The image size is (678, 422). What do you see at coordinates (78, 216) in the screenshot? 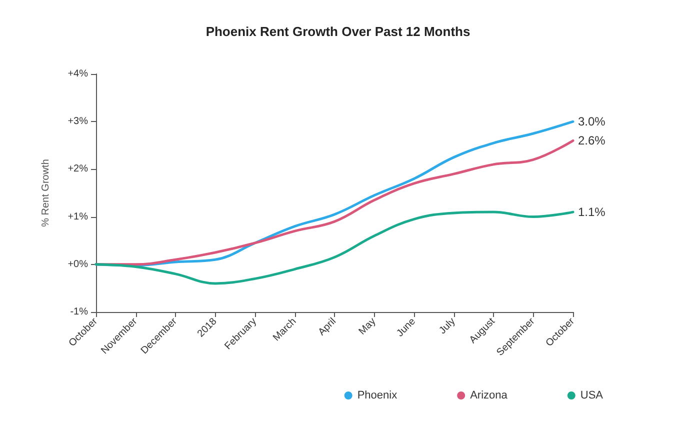
I see `y-tick-label: +1%` at bounding box center [78, 216].